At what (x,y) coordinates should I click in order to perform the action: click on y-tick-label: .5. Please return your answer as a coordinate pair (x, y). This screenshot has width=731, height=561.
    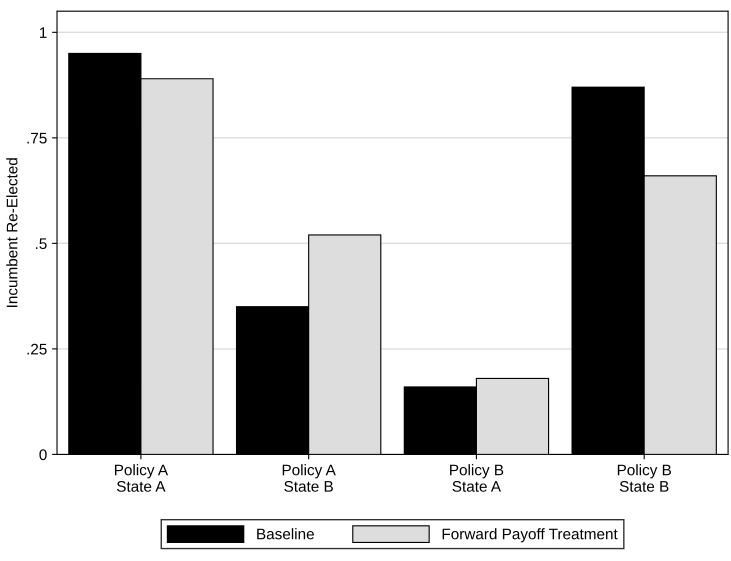
    Looking at the image, I should click on (41, 244).